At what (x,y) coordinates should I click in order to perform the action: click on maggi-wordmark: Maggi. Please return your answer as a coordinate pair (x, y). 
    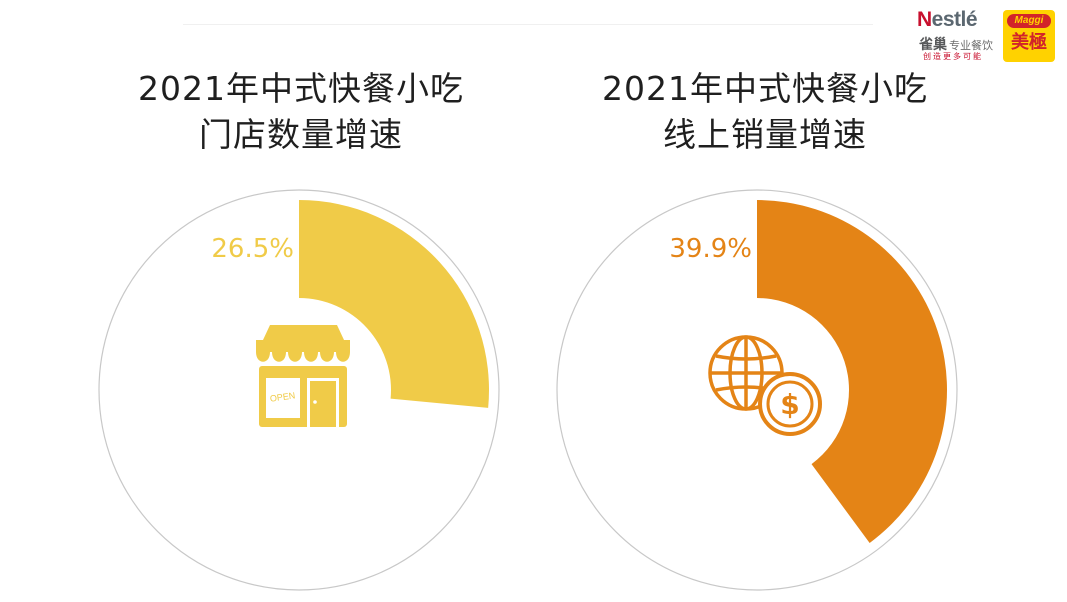
    Looking at the image, I should click on (1029, 21).